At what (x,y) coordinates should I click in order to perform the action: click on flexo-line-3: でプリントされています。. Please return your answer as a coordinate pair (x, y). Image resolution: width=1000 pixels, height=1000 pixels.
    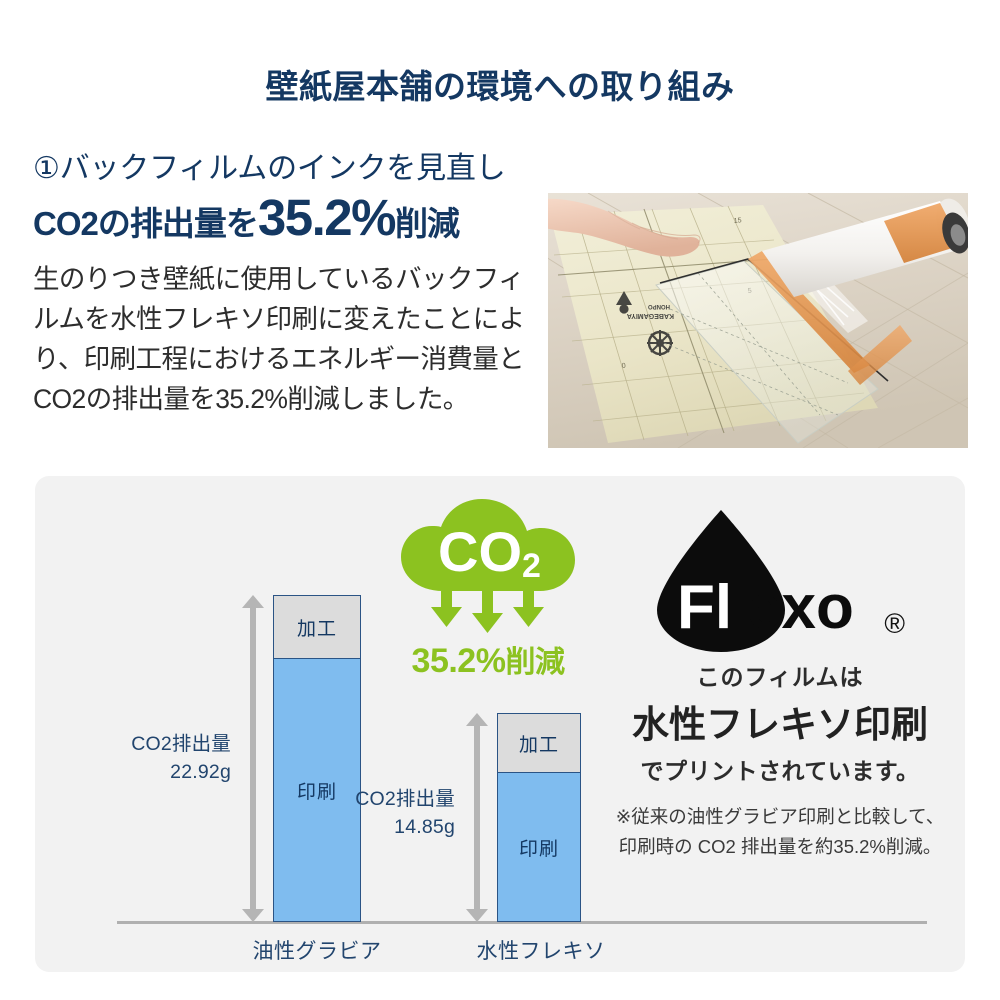
    Looking at the image, I should click on (780, 771).